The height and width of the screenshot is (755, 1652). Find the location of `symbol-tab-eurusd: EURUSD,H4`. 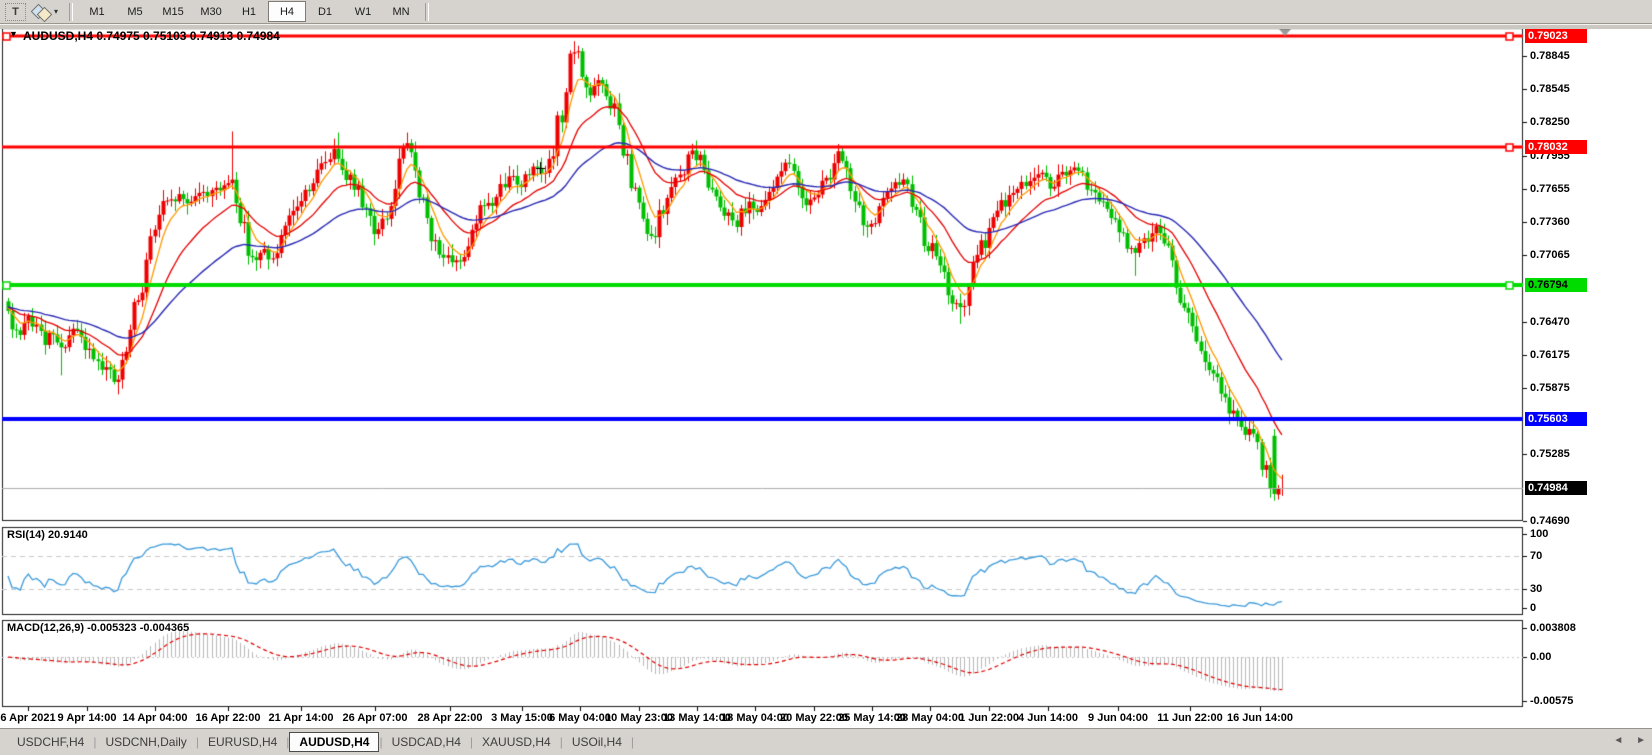

symbol-tab-eurusd: EURUSD,H4 is located at coordinates (242, 742).